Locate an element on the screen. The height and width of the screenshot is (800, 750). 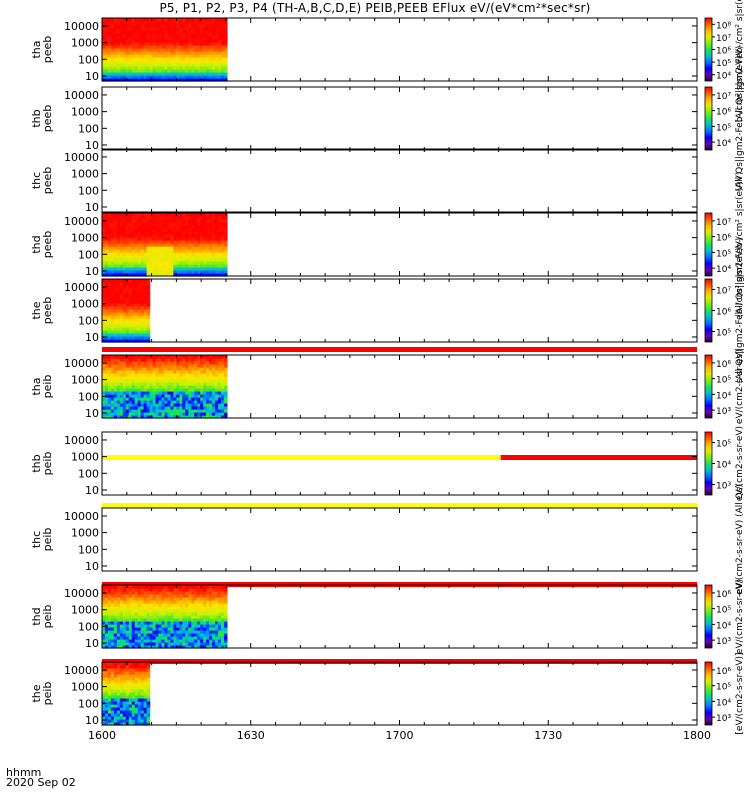
y-tick-label: 1000 is located at coordinates (85, 533).